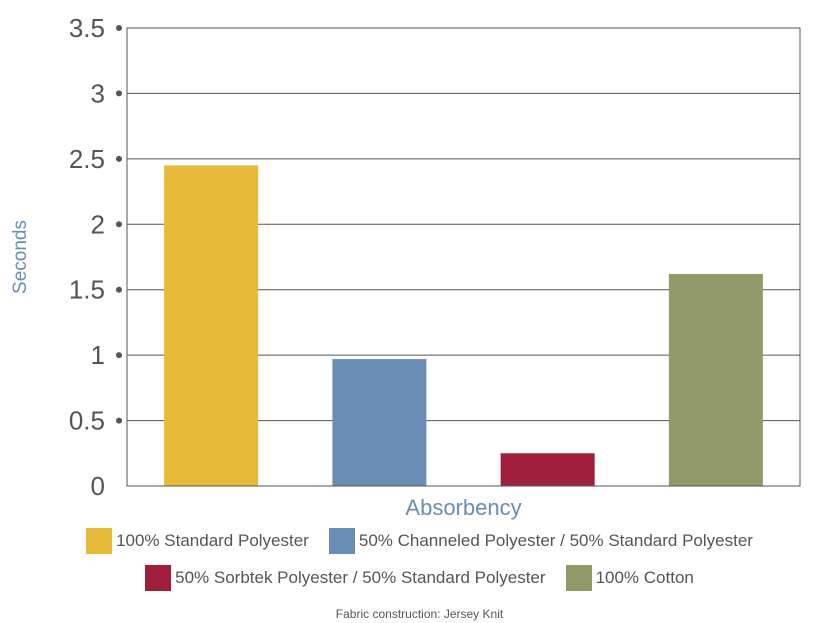  Describe the element at coordinates (87, 159) in the screenshot. I see `y-tick-label: 2.5` at that location.